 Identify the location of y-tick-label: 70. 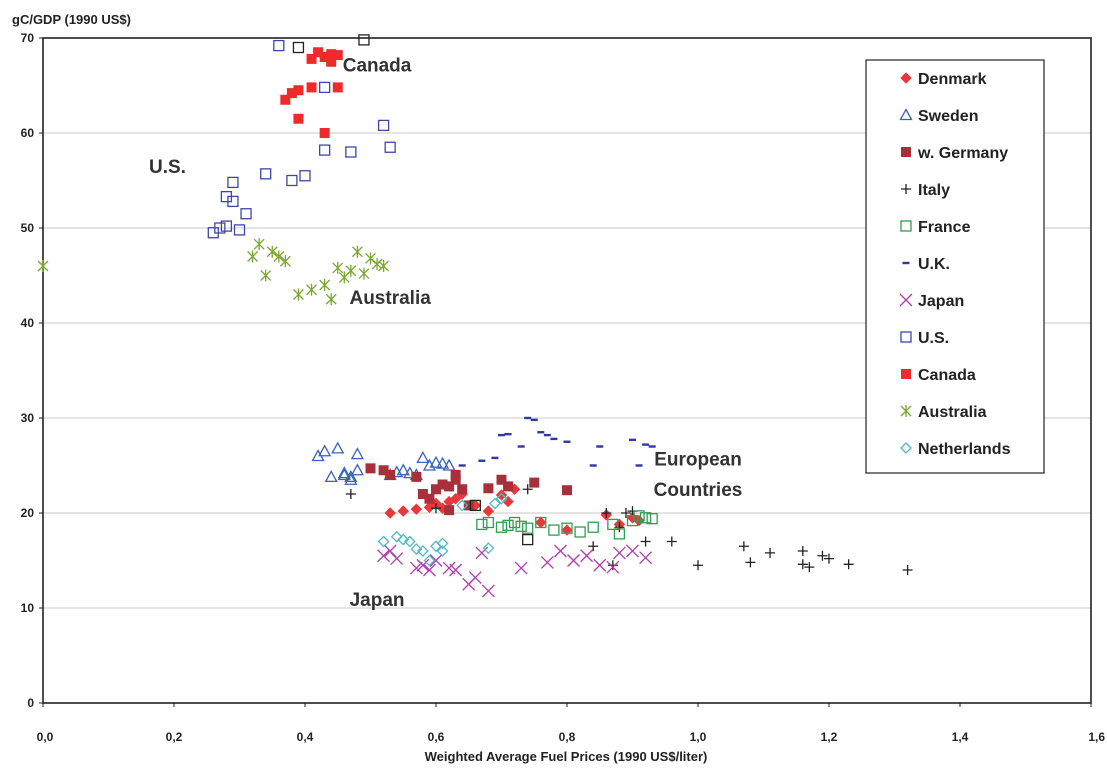
(28, 38).